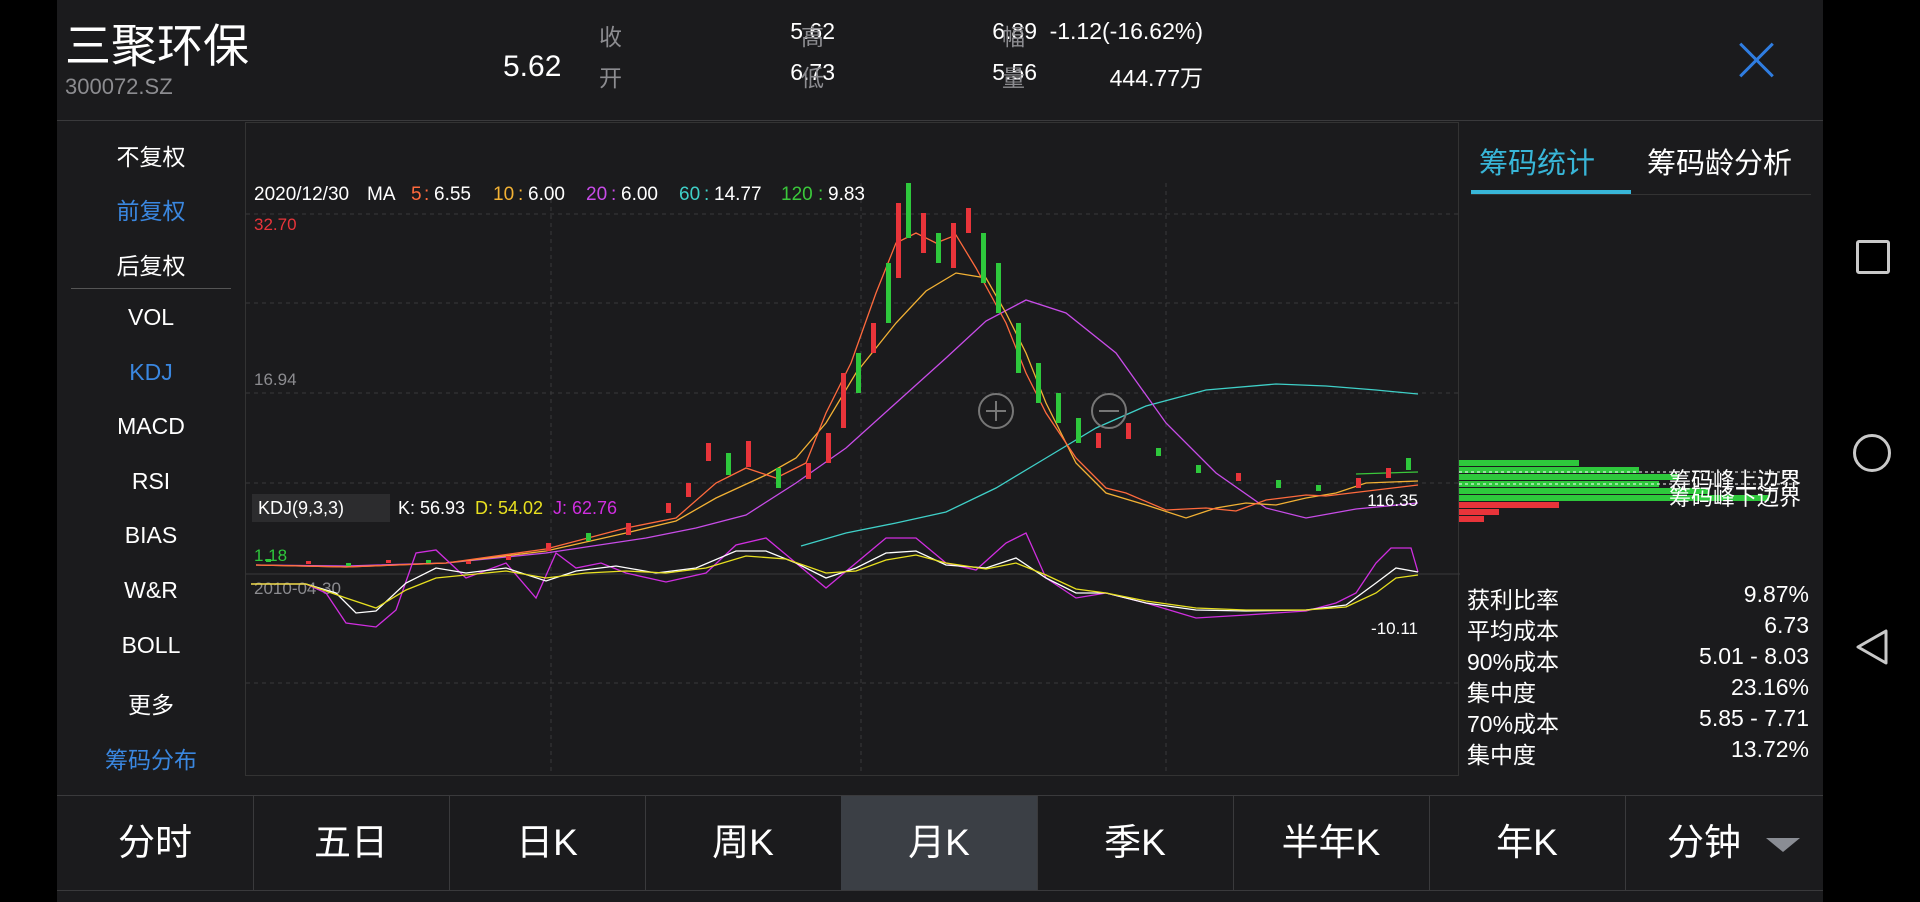 The width and height of the screenshot is (1920, 902). What do you see at coordinates (996, 411) in the screenshot?
I see `zoom-in-icon` at bounding box center [996, 411].